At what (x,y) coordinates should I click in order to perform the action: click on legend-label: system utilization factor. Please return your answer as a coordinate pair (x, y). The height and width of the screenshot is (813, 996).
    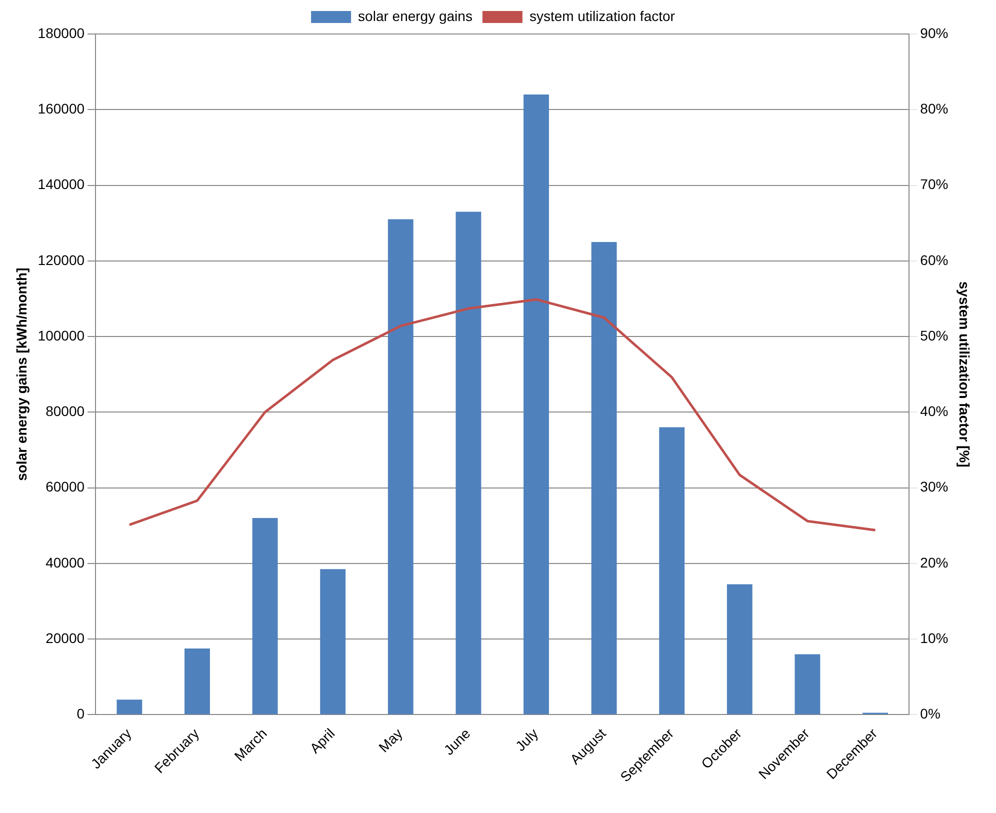
    Looking at the image, I should click on (602, 16).